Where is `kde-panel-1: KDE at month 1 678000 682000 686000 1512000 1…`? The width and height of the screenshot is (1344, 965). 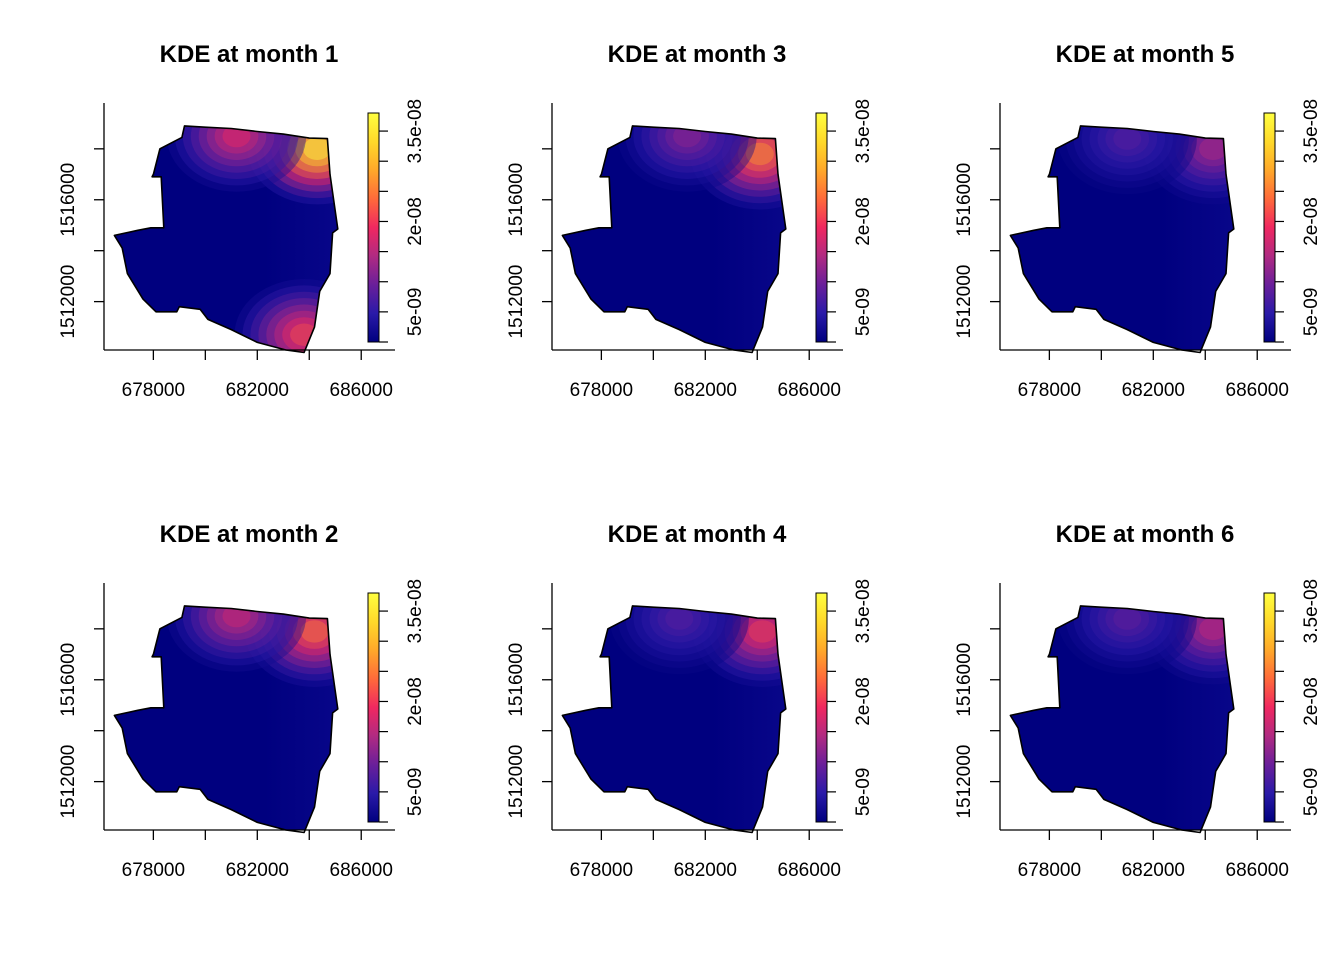 kde-panel-1: KDE at month 1 678000 682000 686000 1512000 1… is located at coordinates (242, 221).